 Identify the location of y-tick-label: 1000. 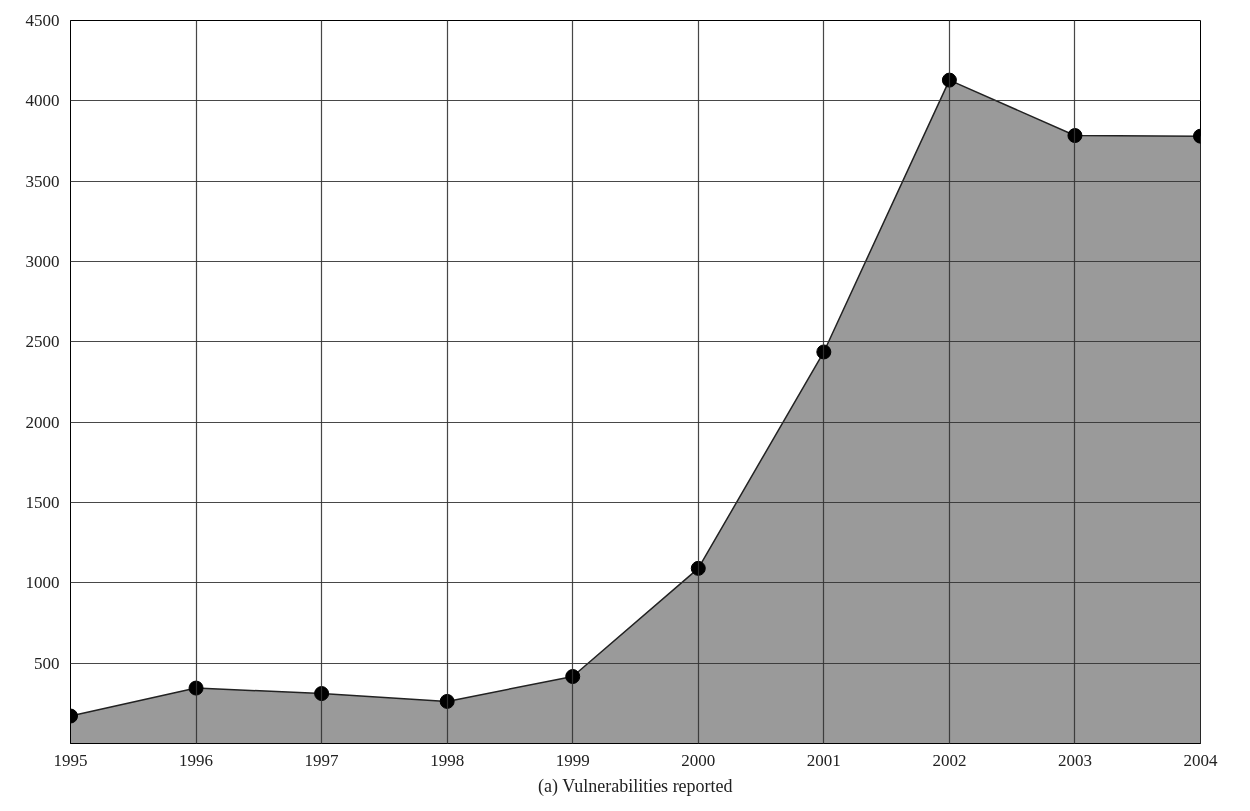
(42, 583).